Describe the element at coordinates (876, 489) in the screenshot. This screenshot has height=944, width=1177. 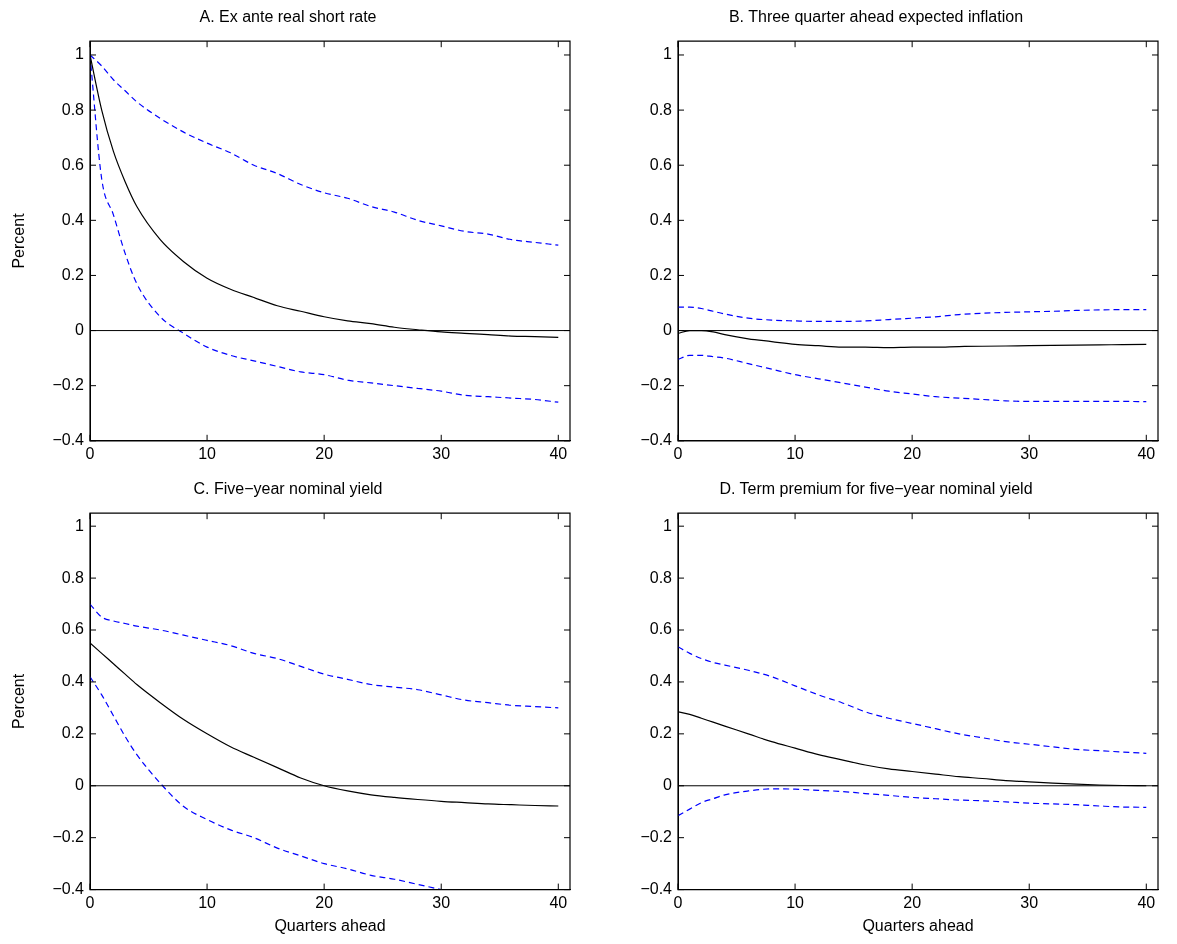
I see `chart-title: D. Term premium for five−year nominal yield` at that location.